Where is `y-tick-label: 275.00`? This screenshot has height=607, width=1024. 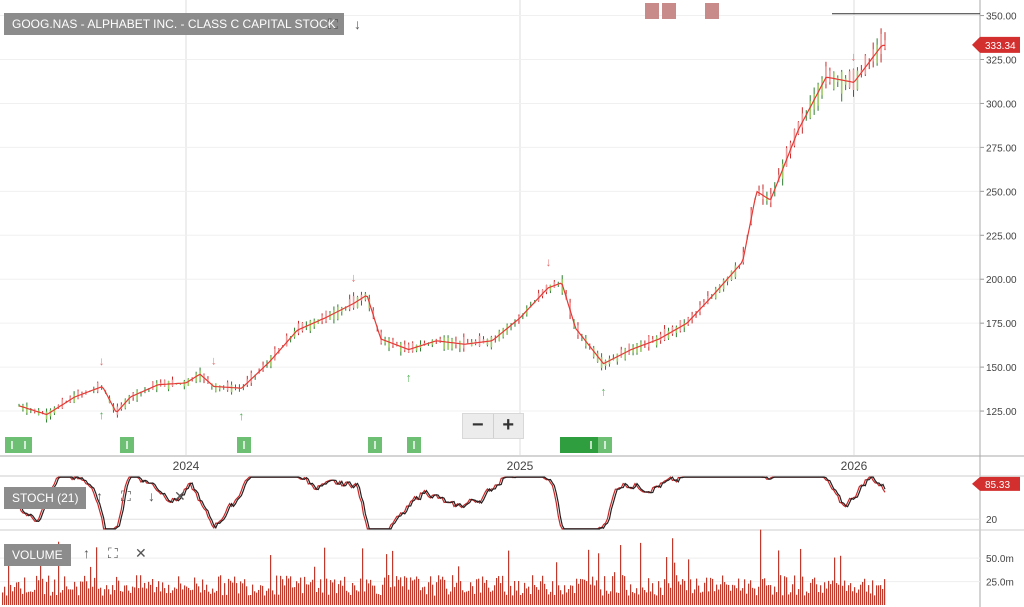 y-tick-label: 275.00 is located at coordinates (1001, 148).